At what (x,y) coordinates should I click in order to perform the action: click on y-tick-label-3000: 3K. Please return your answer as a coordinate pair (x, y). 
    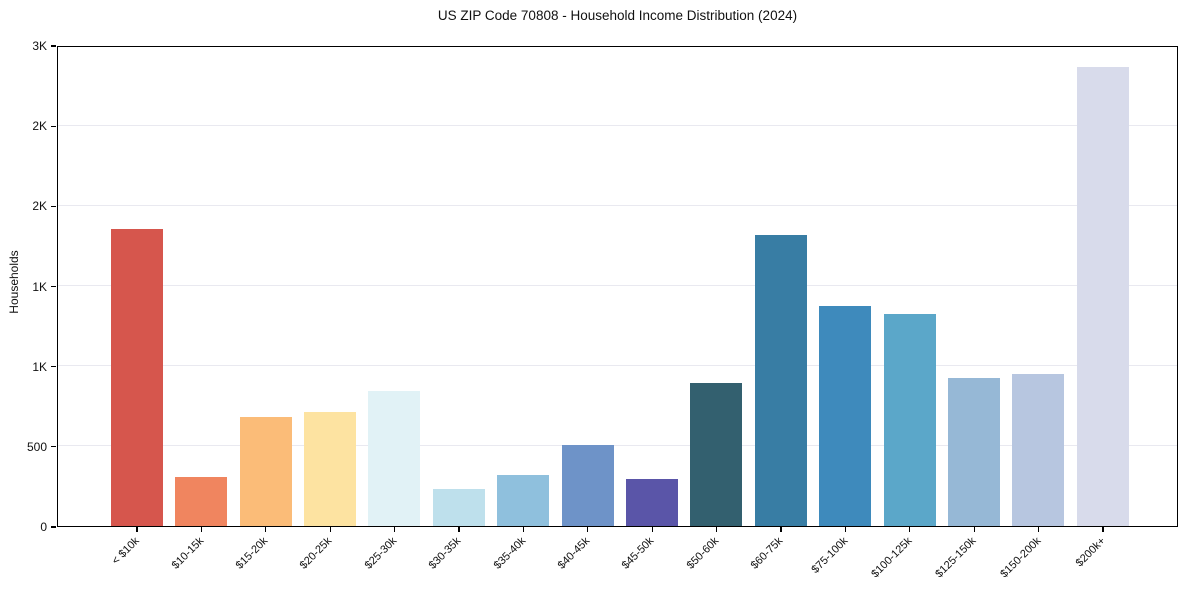
    Looking at the image, I should click on (39, 46).